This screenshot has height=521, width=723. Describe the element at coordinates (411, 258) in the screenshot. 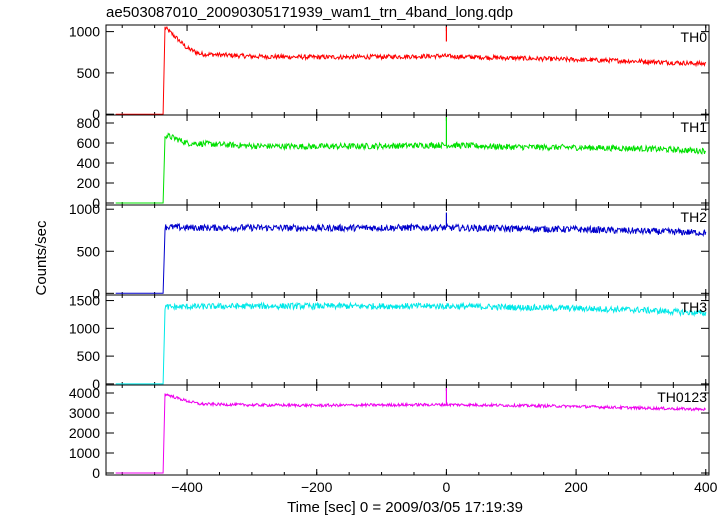

I see `series-line-th2` at that location.